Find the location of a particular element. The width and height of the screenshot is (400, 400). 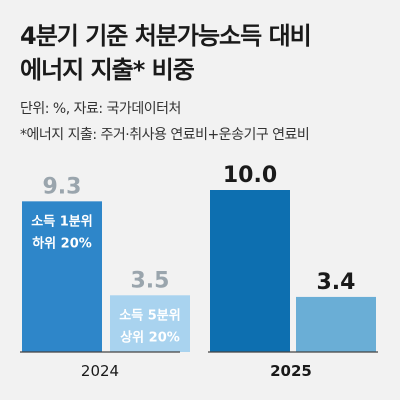

unit-source-note: 단위: %, 자료: 국가데이터처 is located at coordinates (100, 109).